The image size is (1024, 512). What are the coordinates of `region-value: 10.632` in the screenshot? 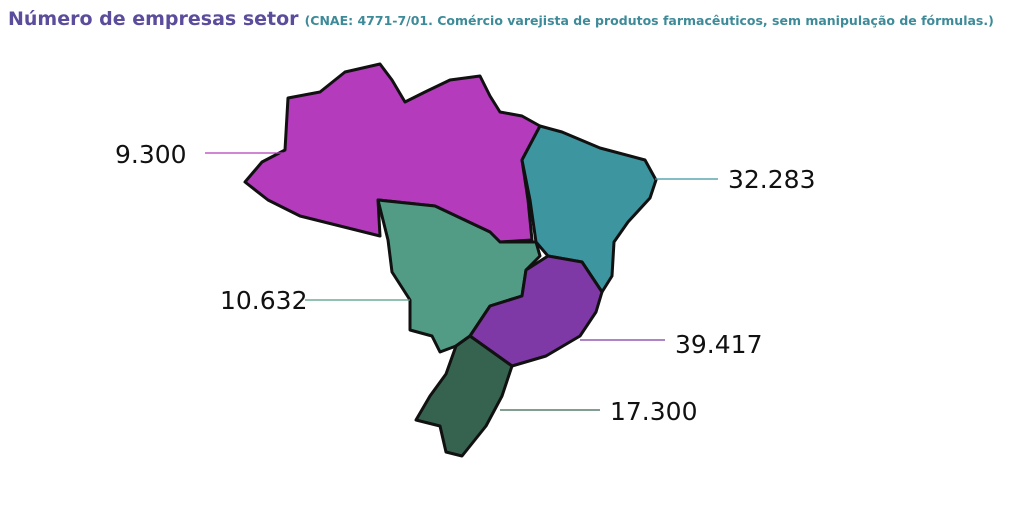 It's located at (263, 300).